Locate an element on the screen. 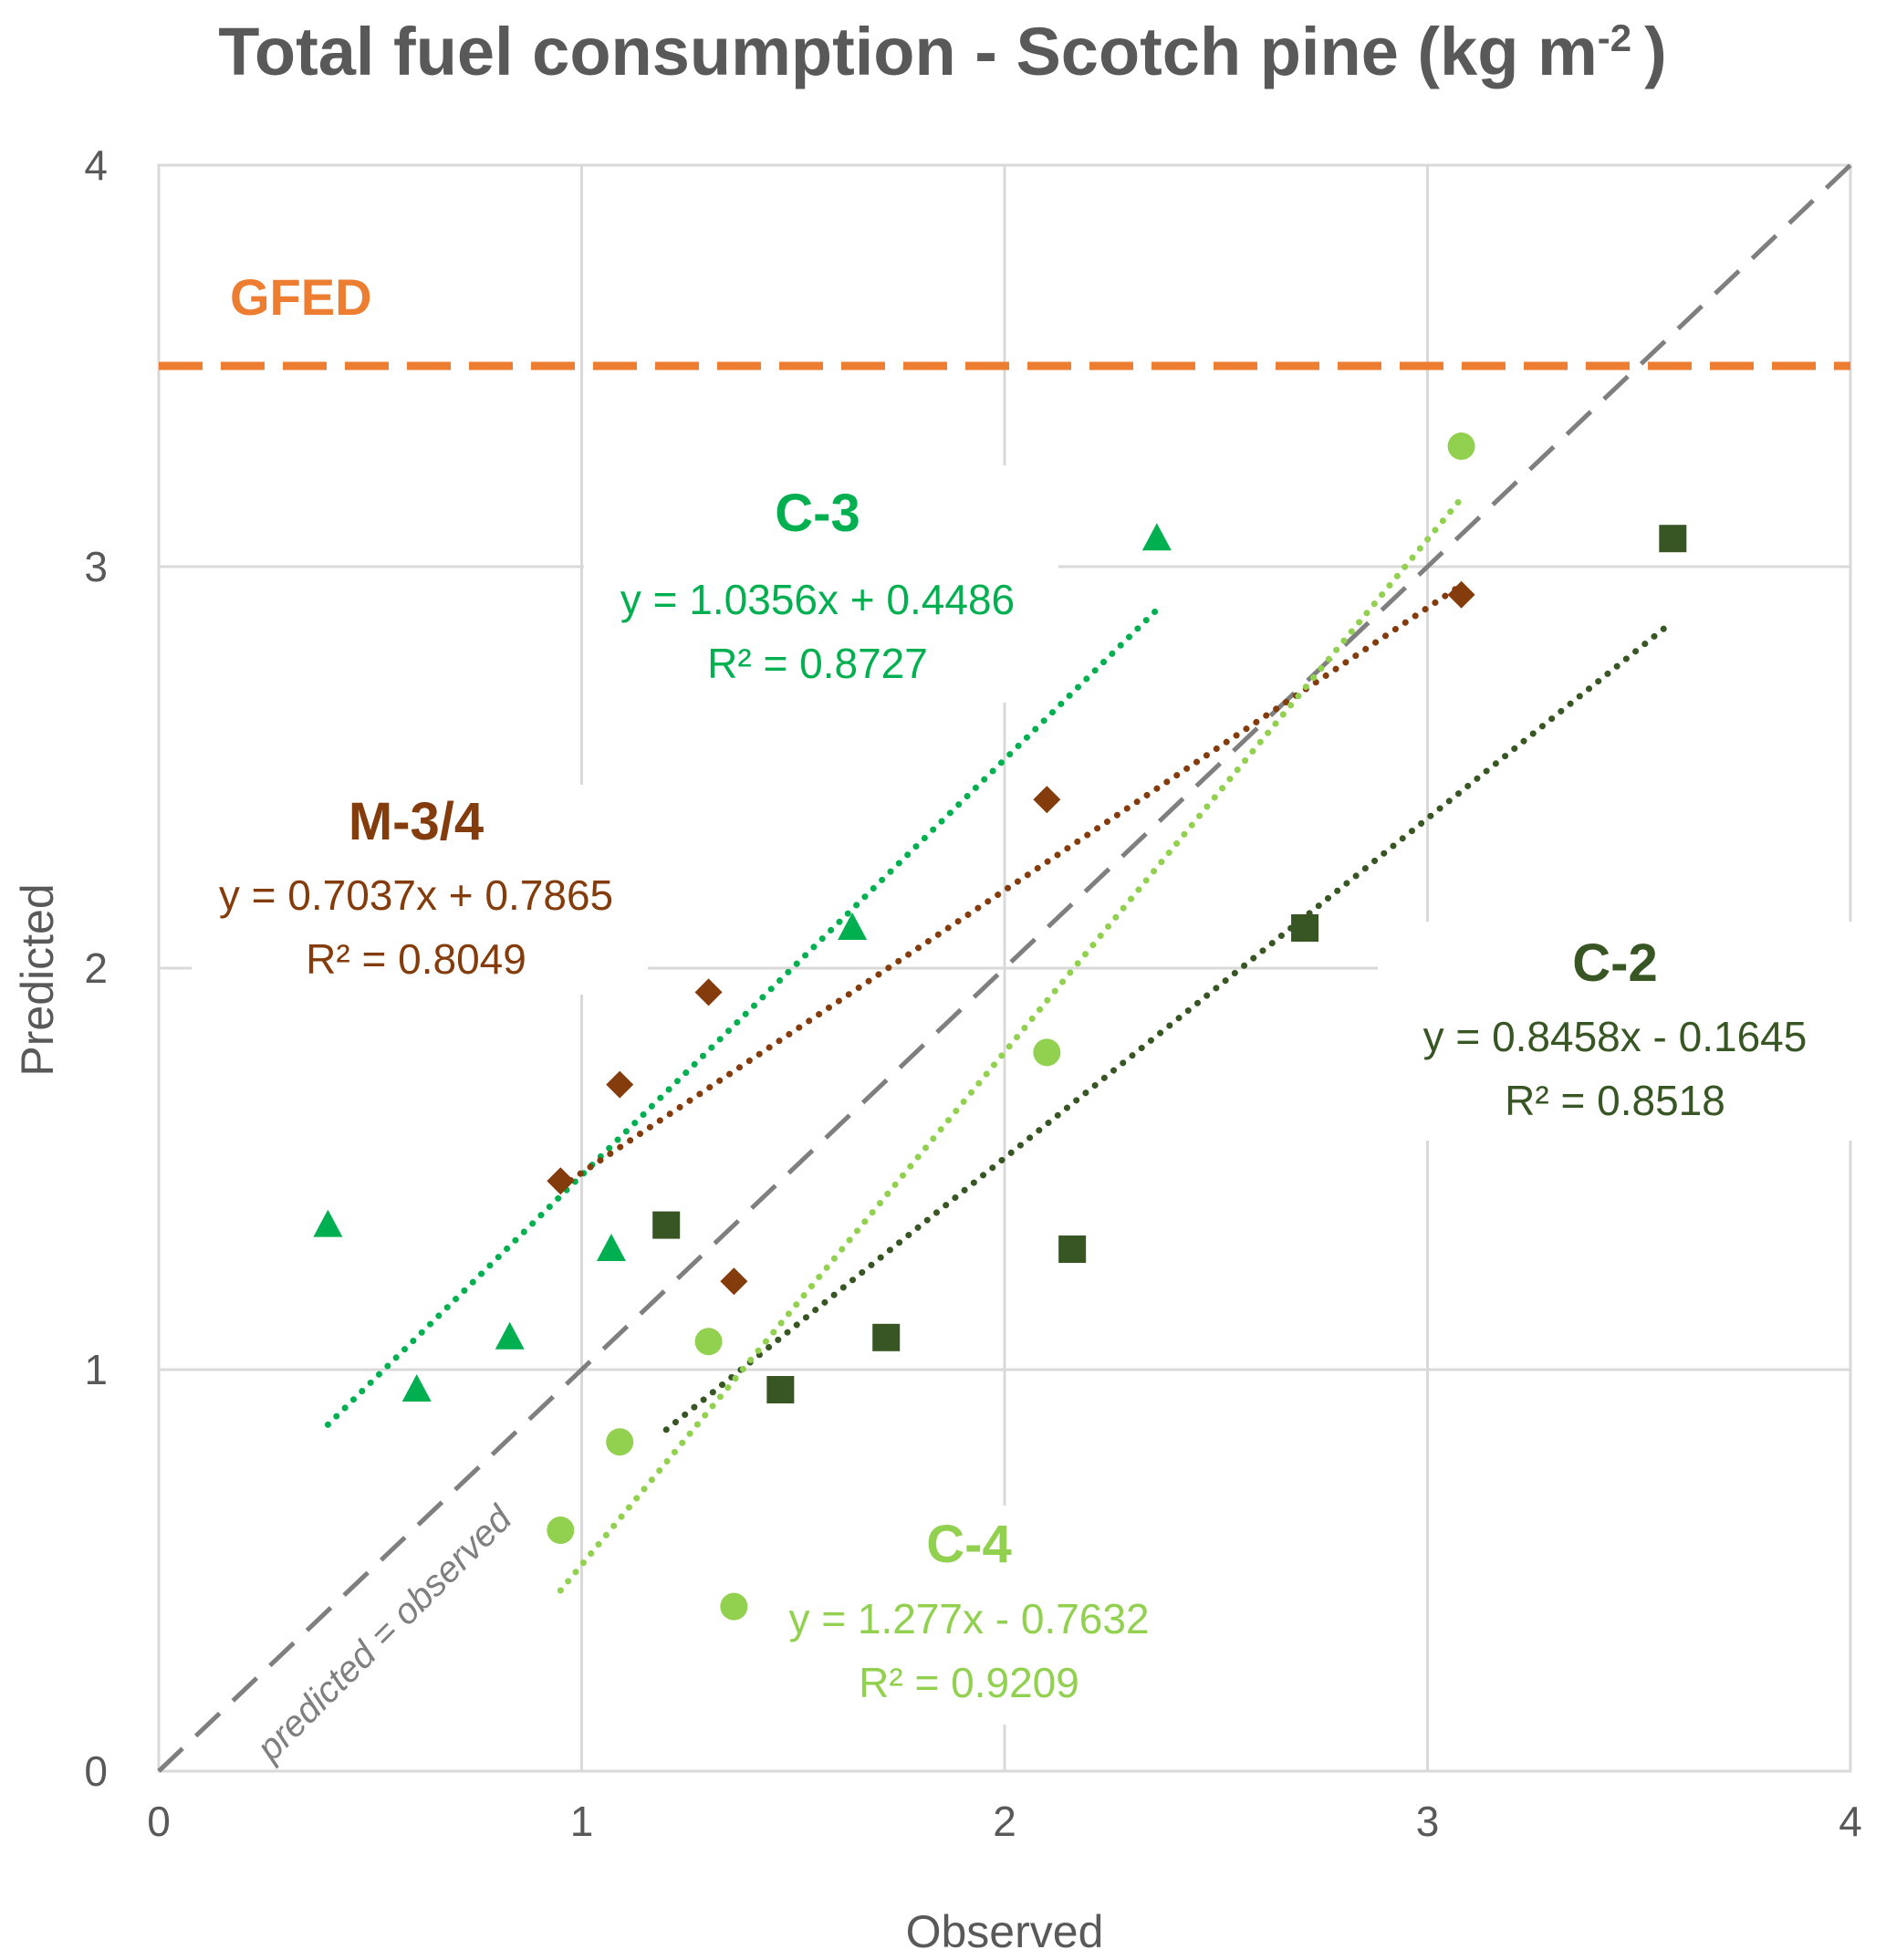 The image size is (1886, 1960). y-tick-label: 4 is located at coordinates (96, 165).